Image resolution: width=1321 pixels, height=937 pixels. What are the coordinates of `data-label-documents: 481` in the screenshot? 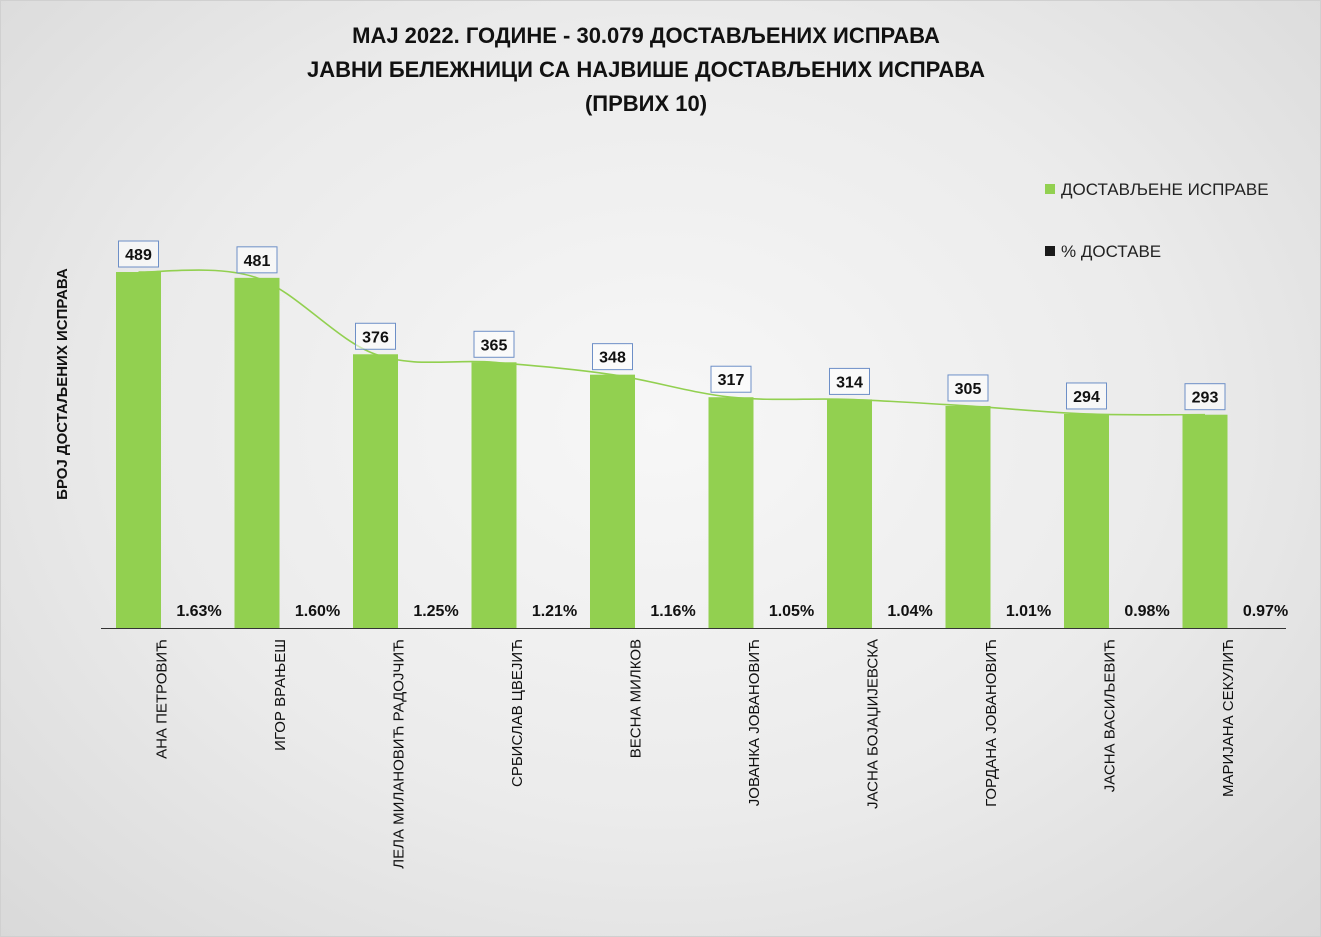 It's located at (257, 261).